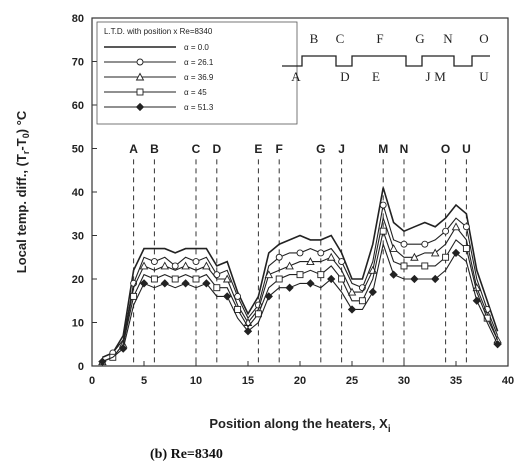 This screenshot has height=469, width=514. What do you see at coordinates (78, 237) in the screenshot?
I see `y-tick-label: 30` at bounding box center [78, 237].